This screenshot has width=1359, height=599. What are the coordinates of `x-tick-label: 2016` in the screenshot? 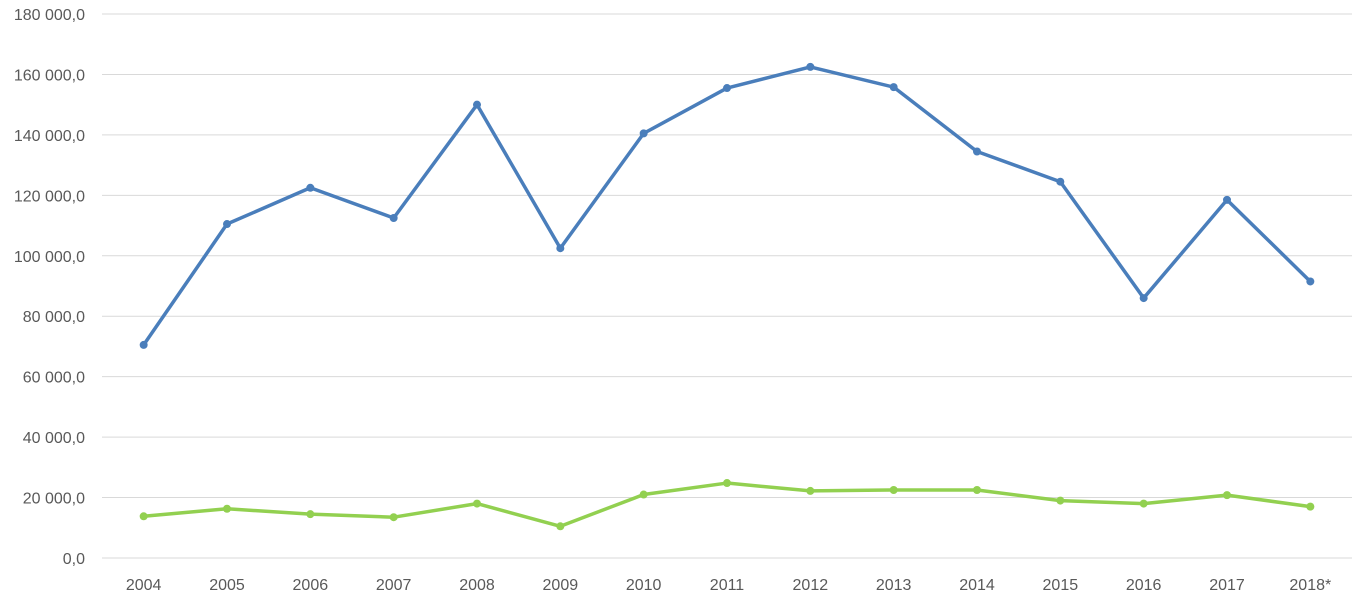 It's located at (1144, 585).